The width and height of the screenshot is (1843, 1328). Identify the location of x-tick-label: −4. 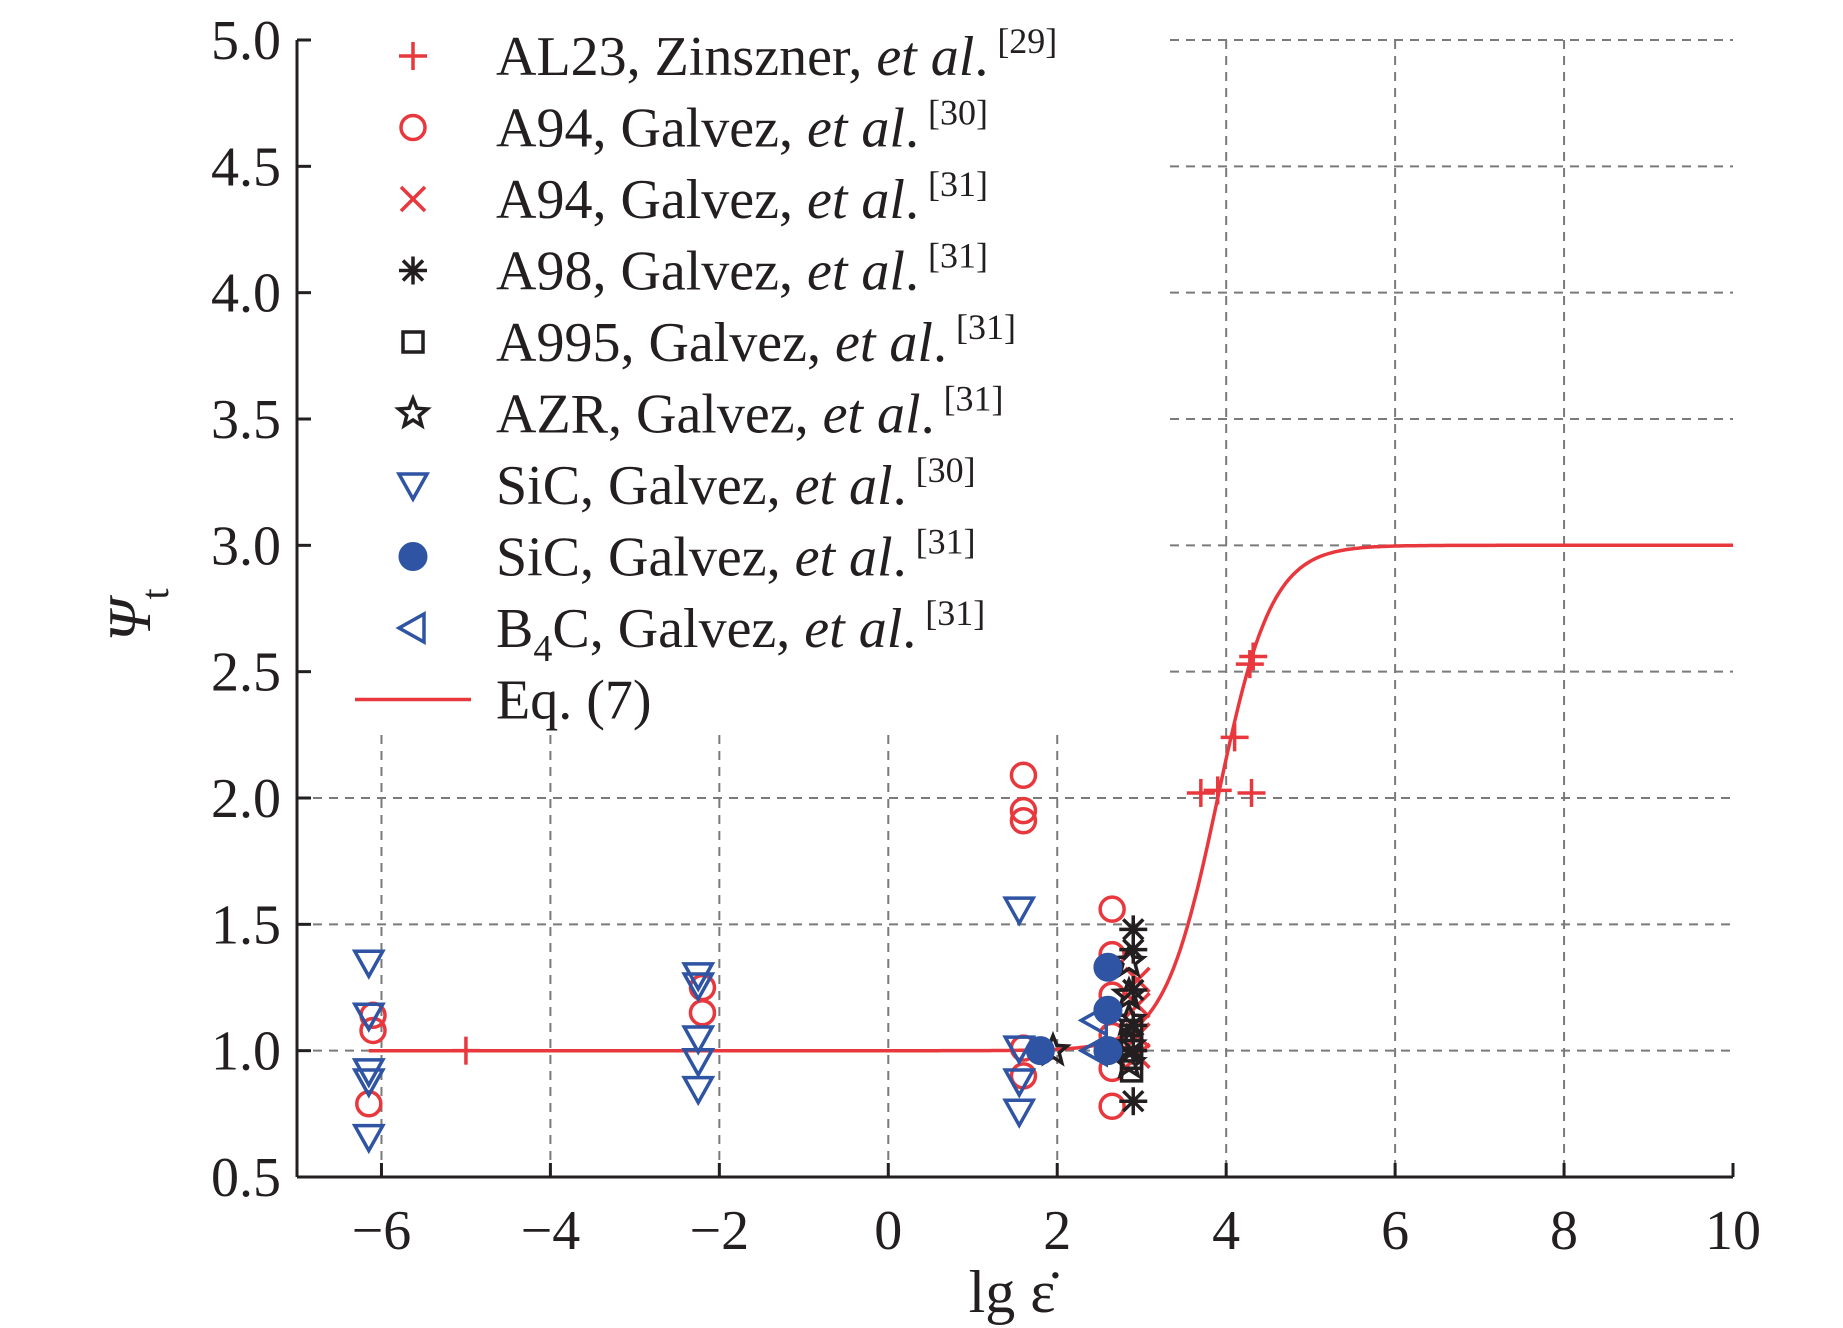
(551, 1231).